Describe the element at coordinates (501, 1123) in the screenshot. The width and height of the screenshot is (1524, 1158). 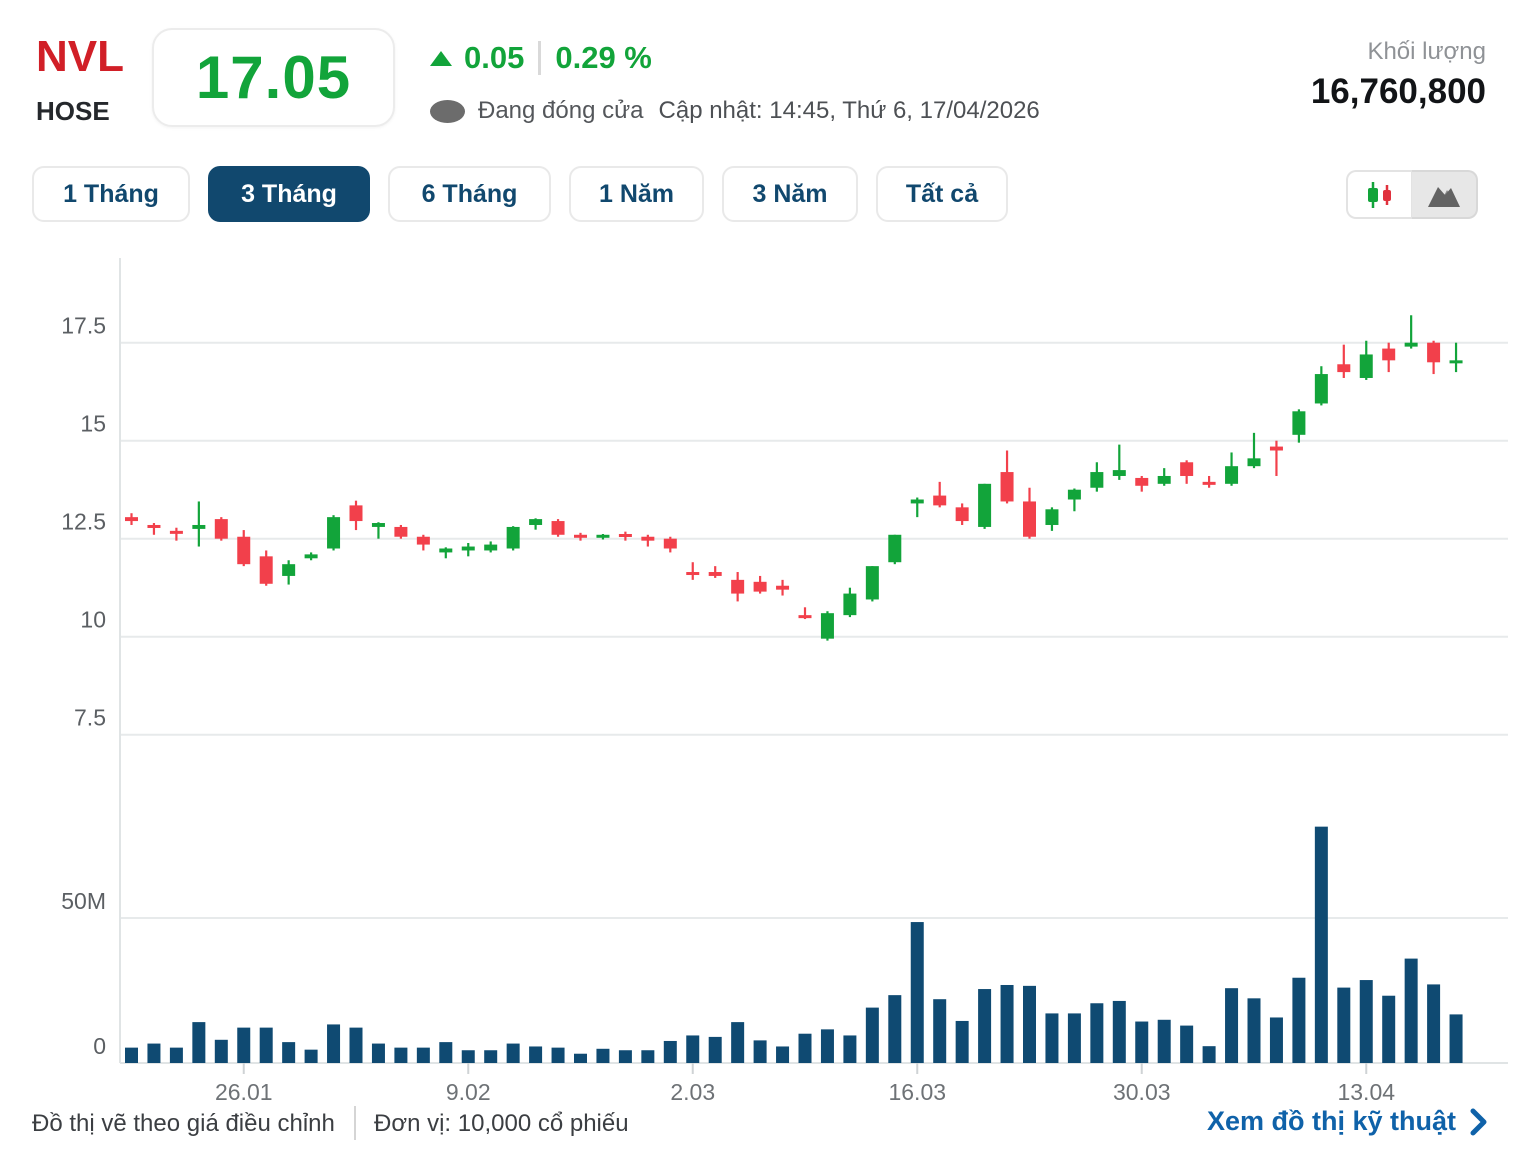
I see `unit-note: Đơn vị: 10,000 cổ phiếu` at that location.